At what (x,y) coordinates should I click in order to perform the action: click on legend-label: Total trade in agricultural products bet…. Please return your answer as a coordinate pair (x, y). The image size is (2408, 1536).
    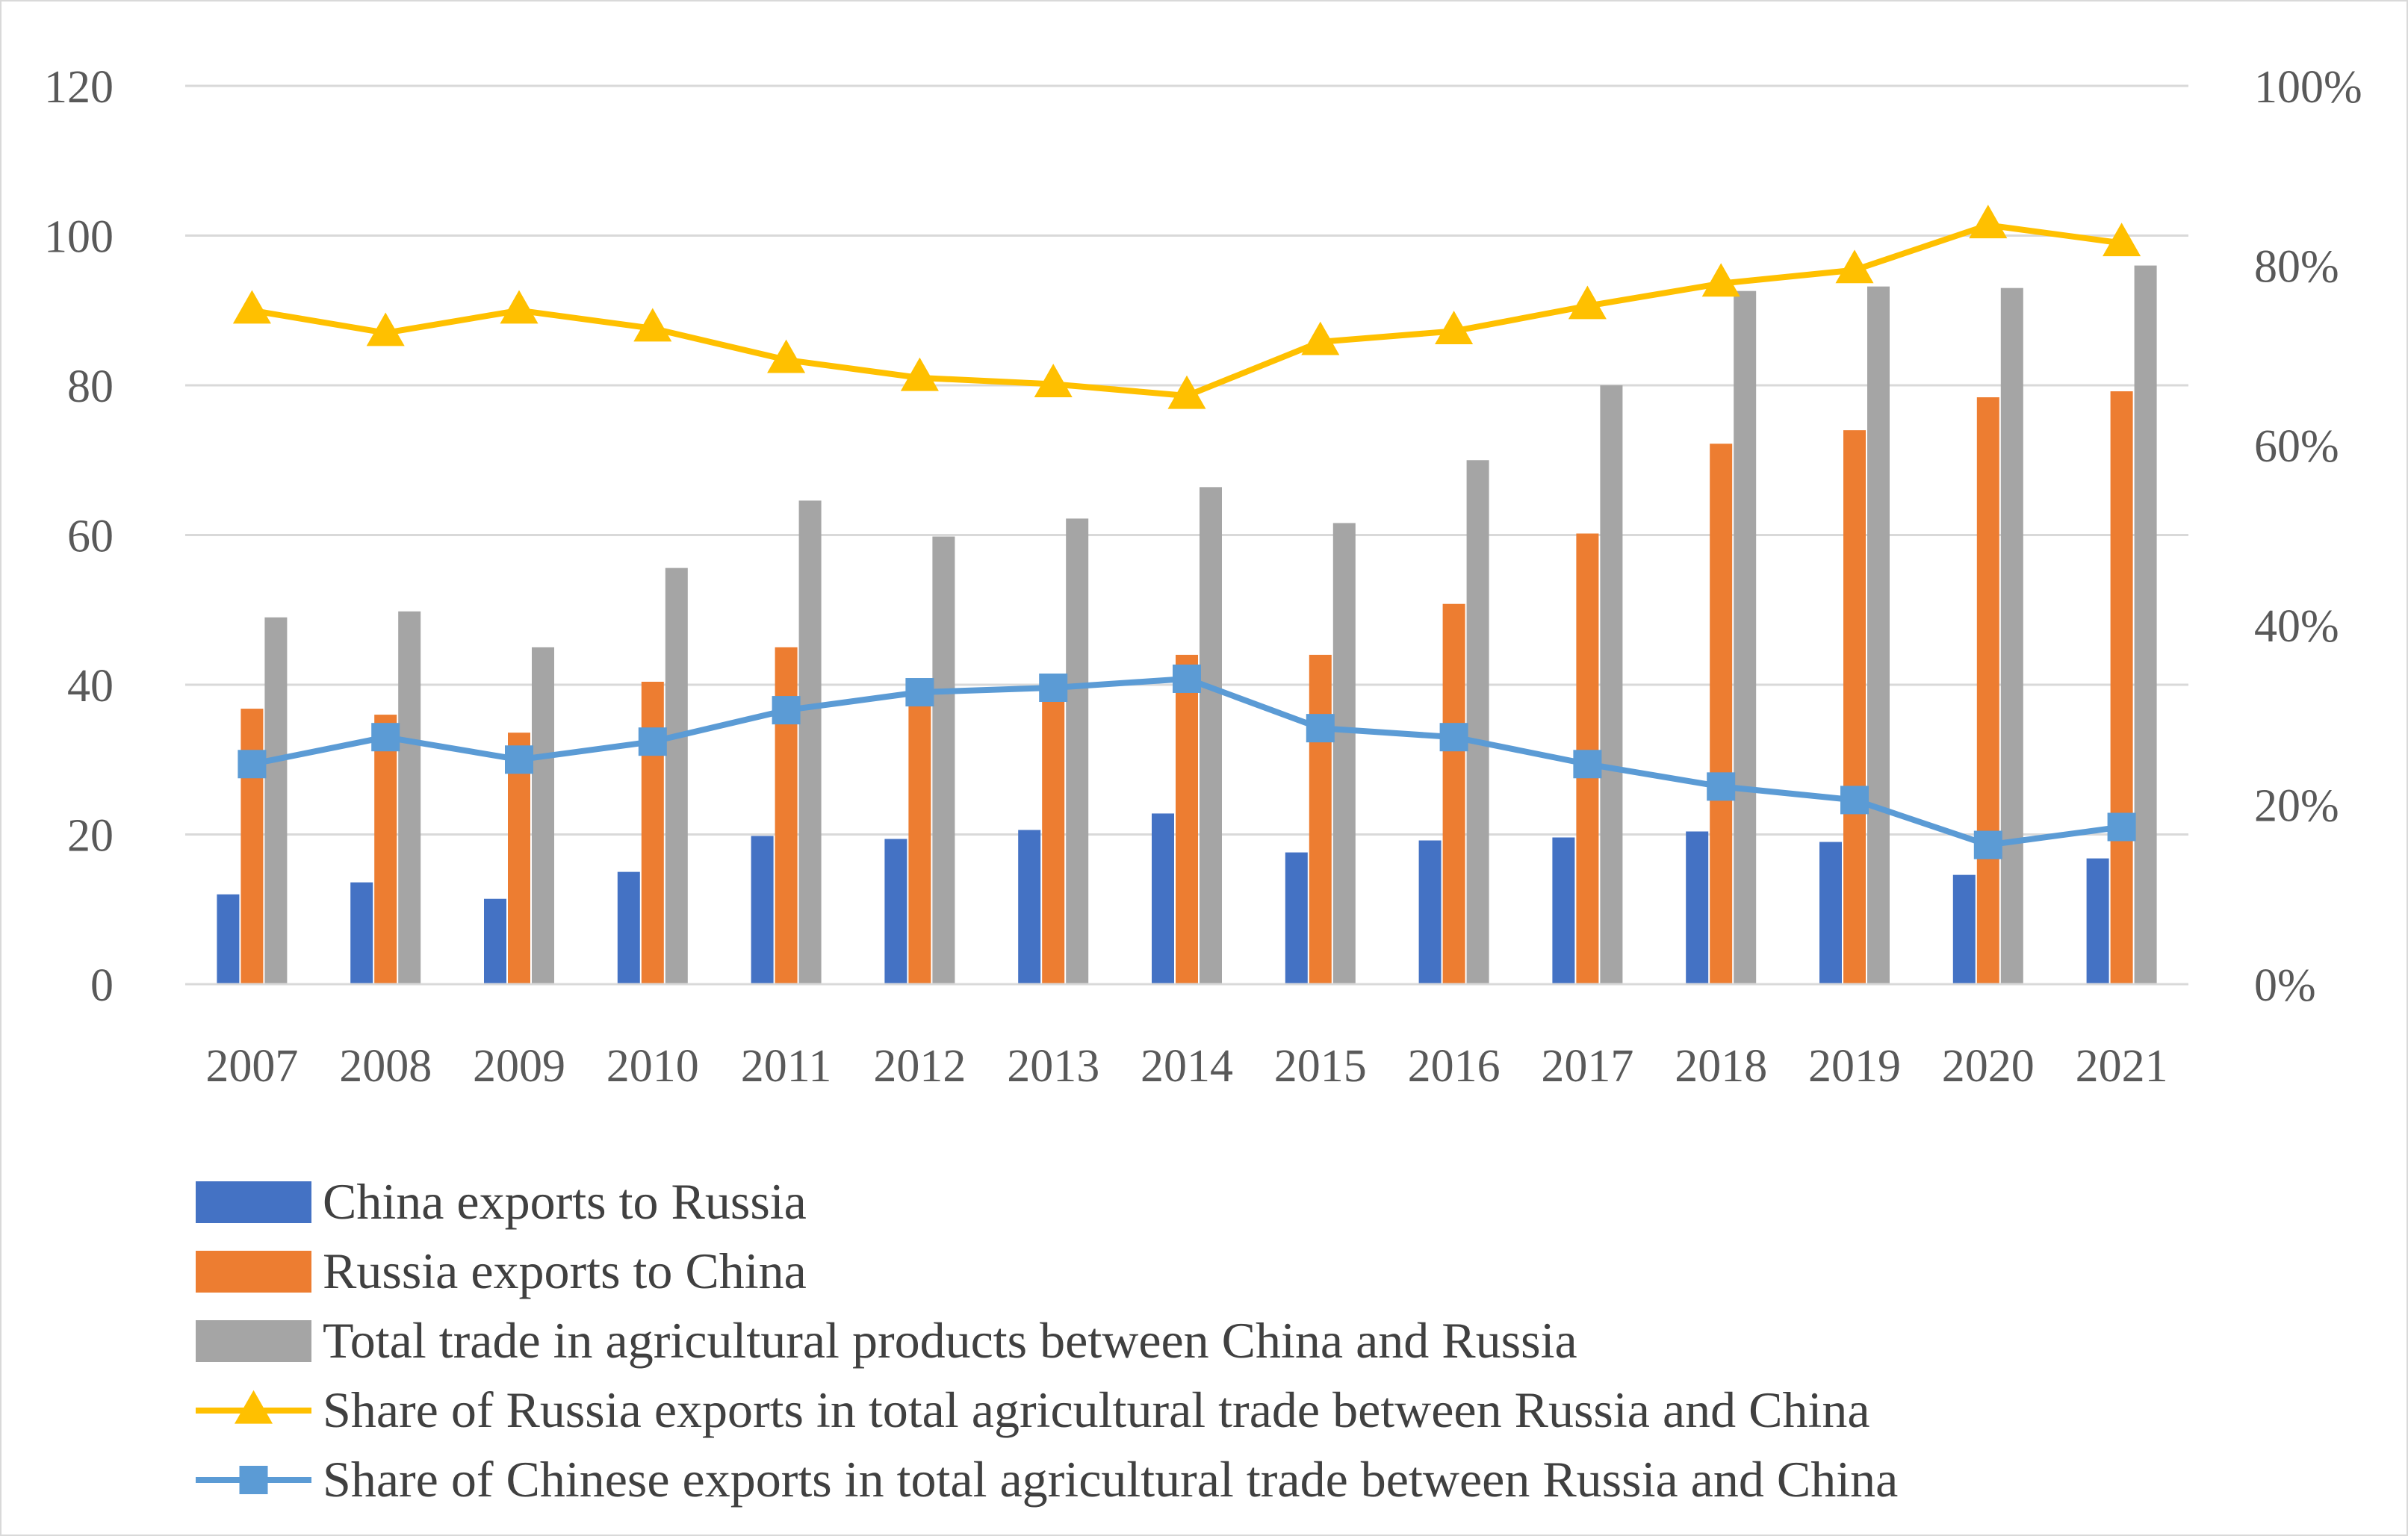
    Looking at the image, I should click on (950, 1340).